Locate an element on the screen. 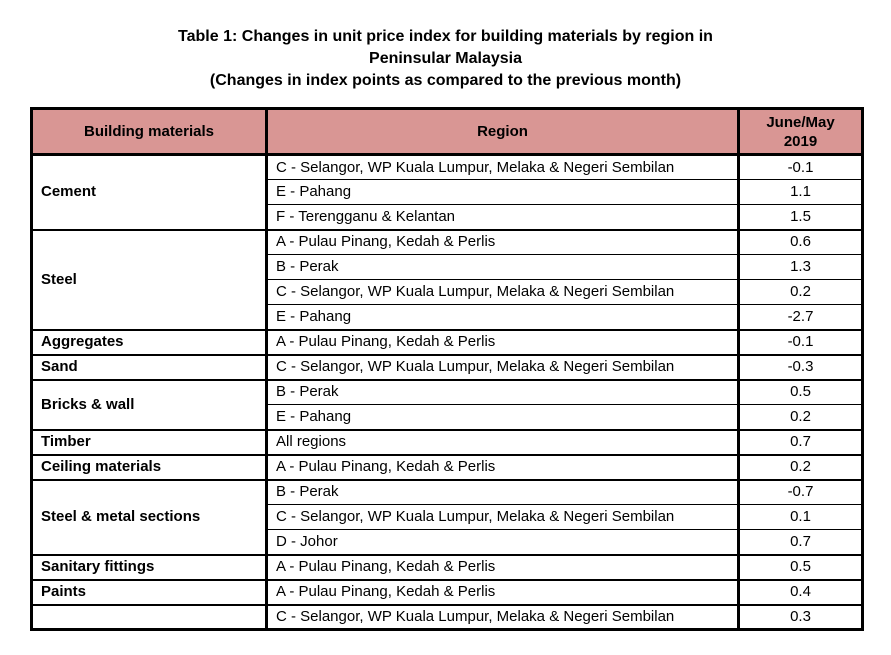 This screenshot has height=655, width=891. header-period: June/May 2019 is located at coordinates (800, 131).